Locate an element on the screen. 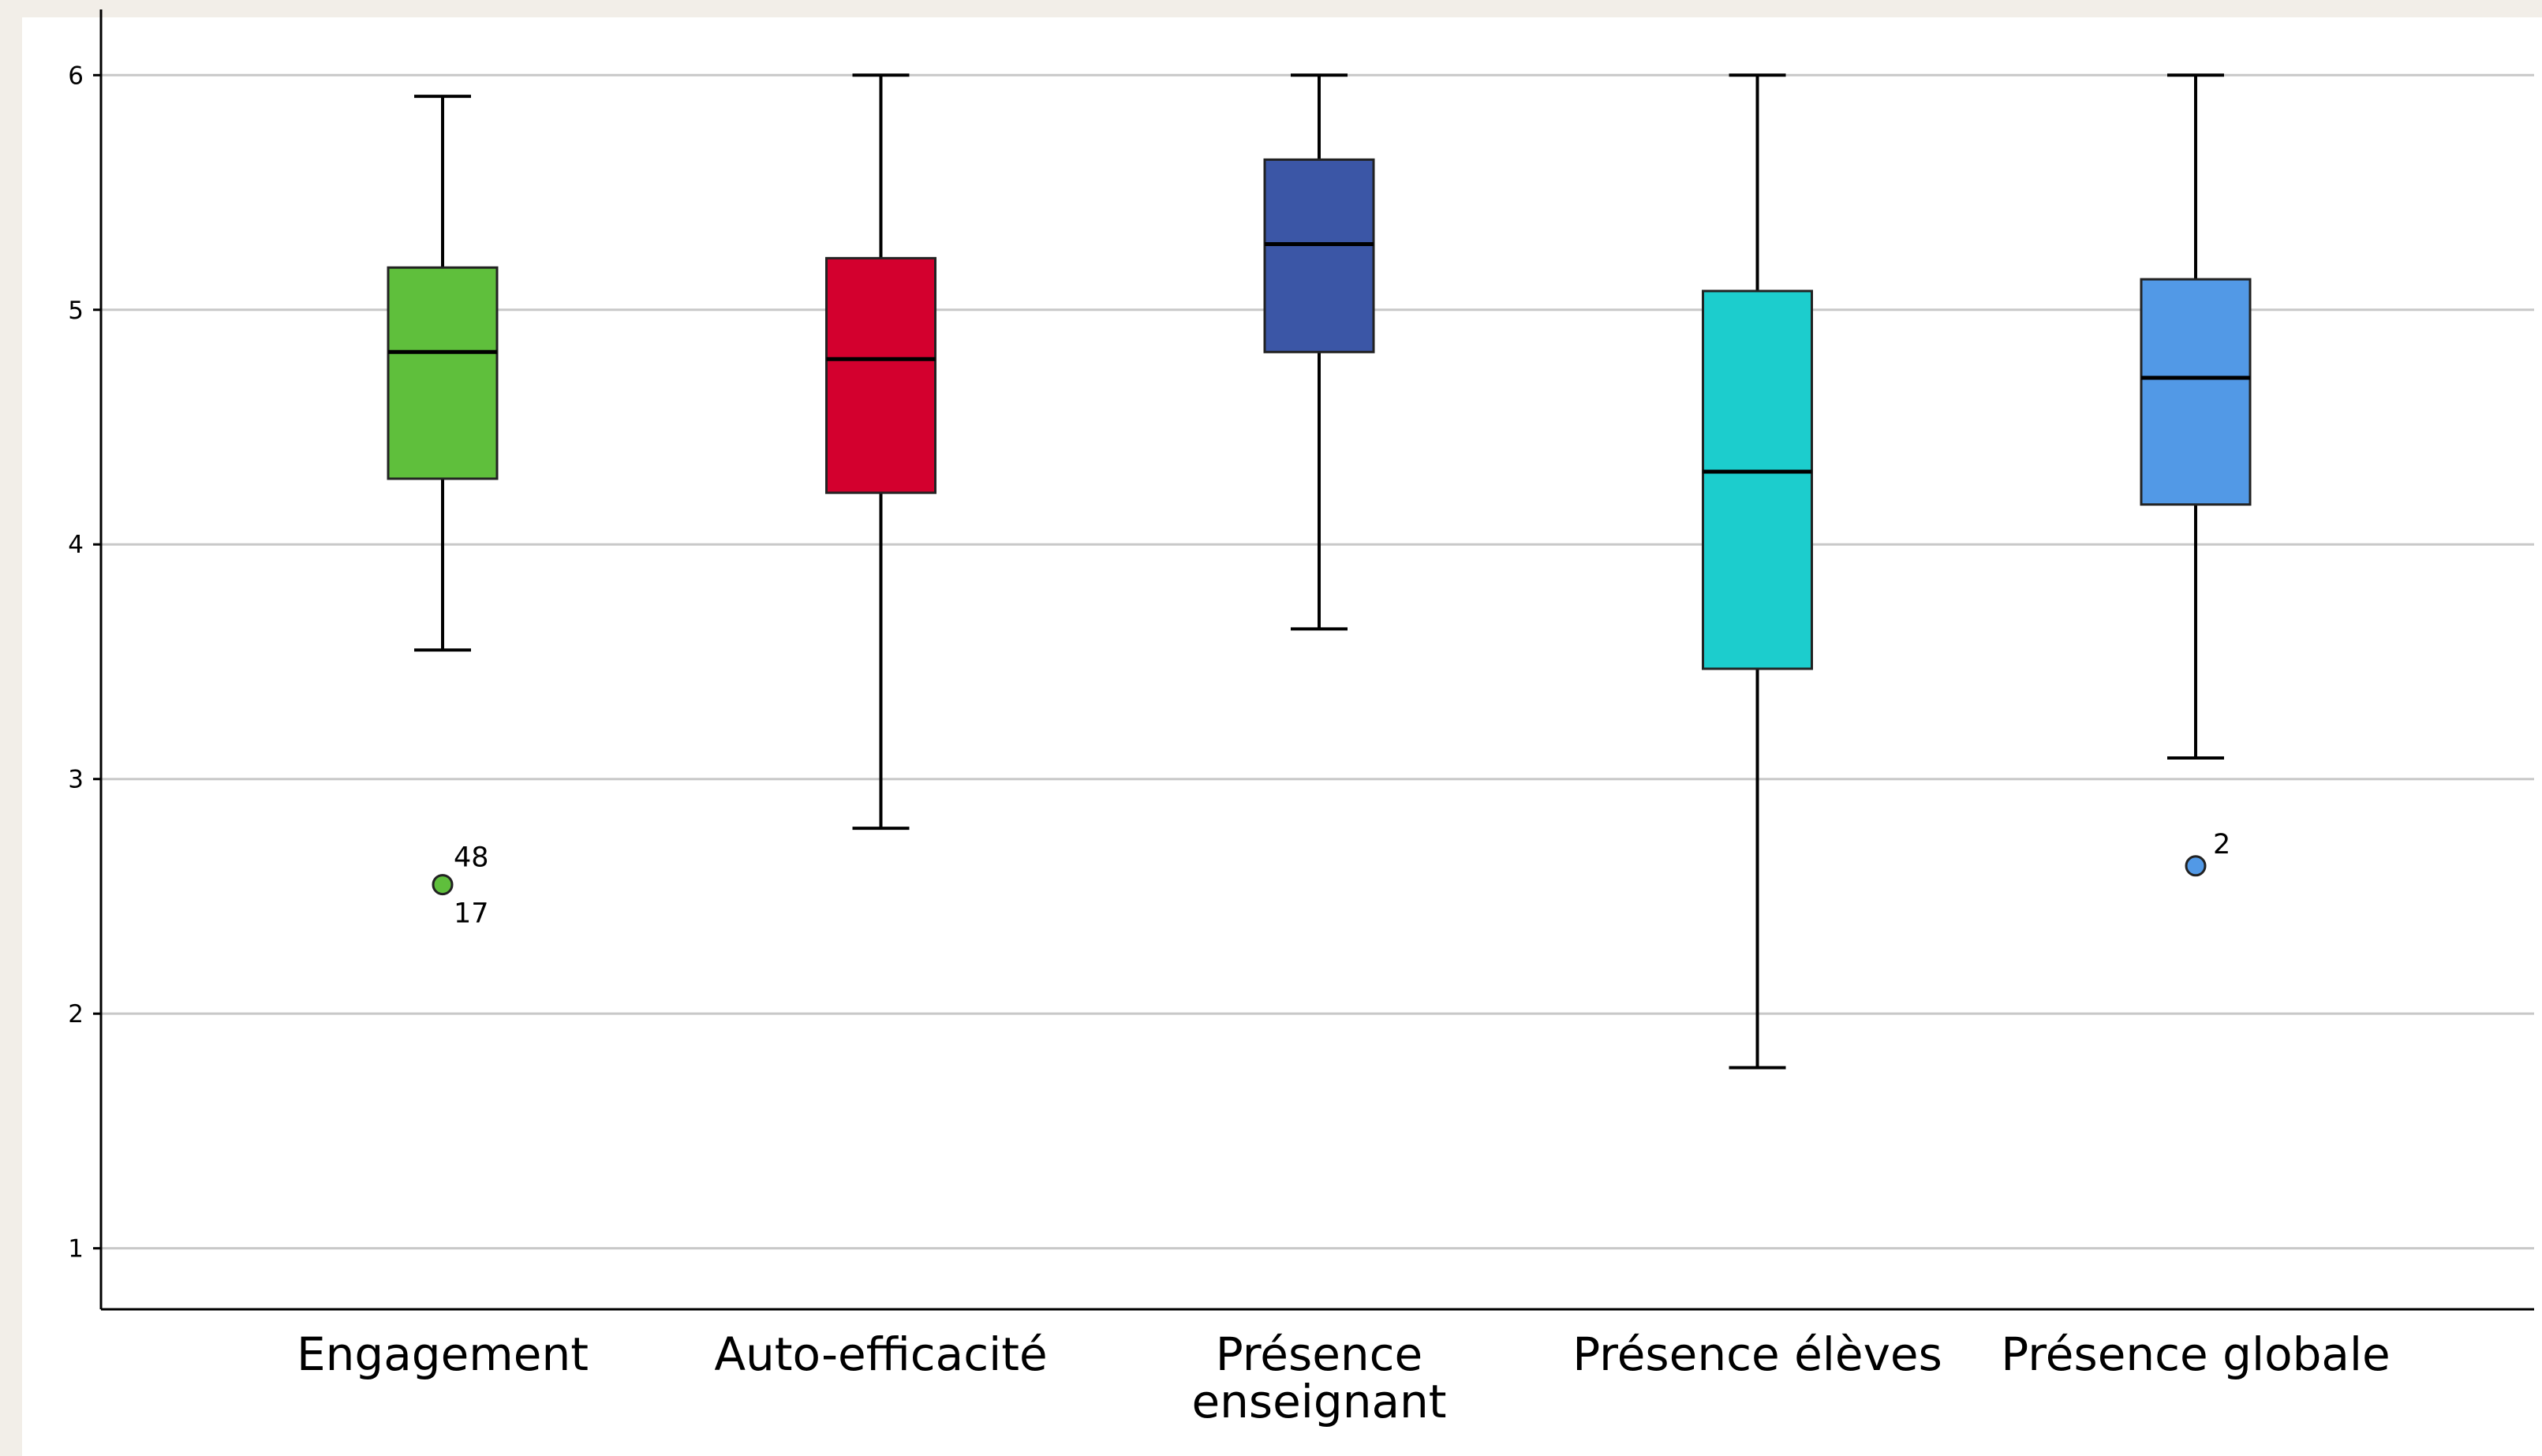 The image size is (2542, 1456). x-category-label: enseignant is located at coordinates (1318, 1401).